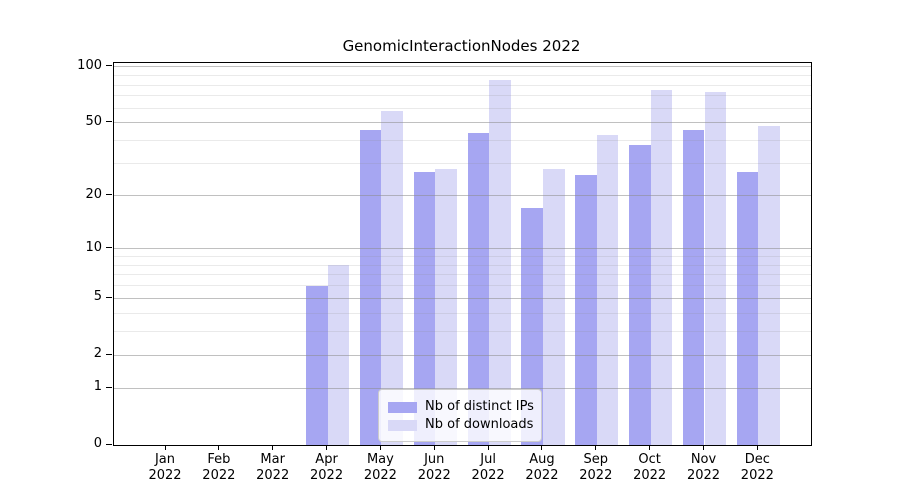  I want to click on x-tick-feb, so click(219, 447).